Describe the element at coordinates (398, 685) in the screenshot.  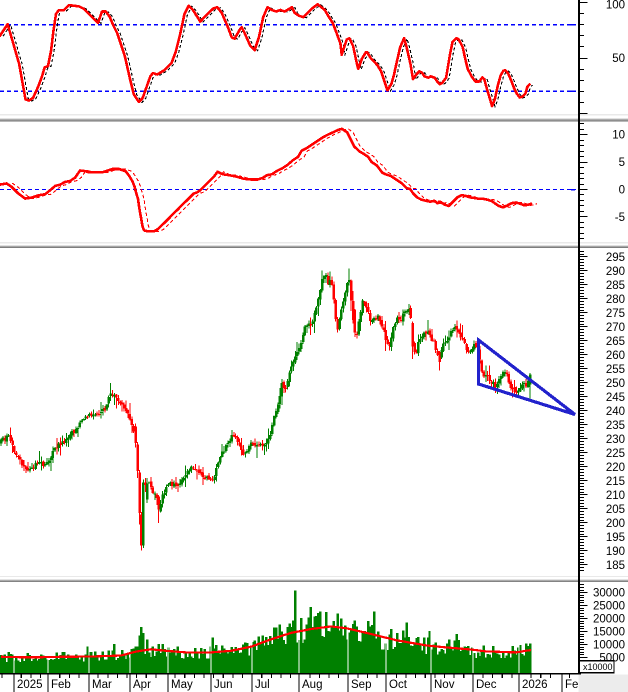
I see `svg-text: Oct` at that location.